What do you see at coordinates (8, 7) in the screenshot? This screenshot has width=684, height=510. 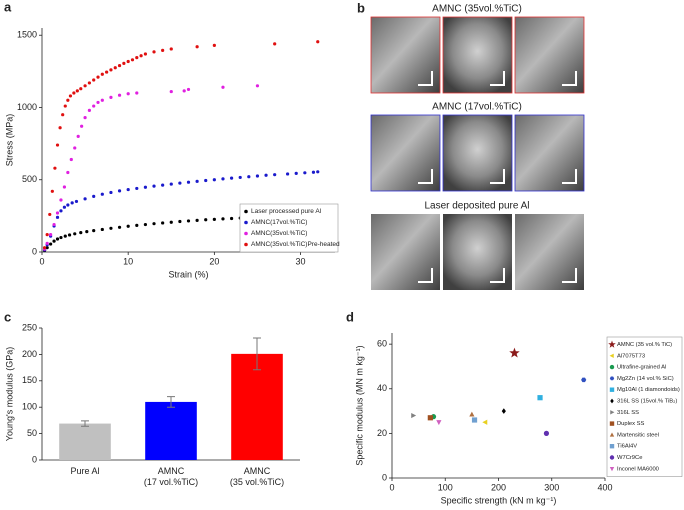 I see `panel-label: a` at bounding box center [8, 7].